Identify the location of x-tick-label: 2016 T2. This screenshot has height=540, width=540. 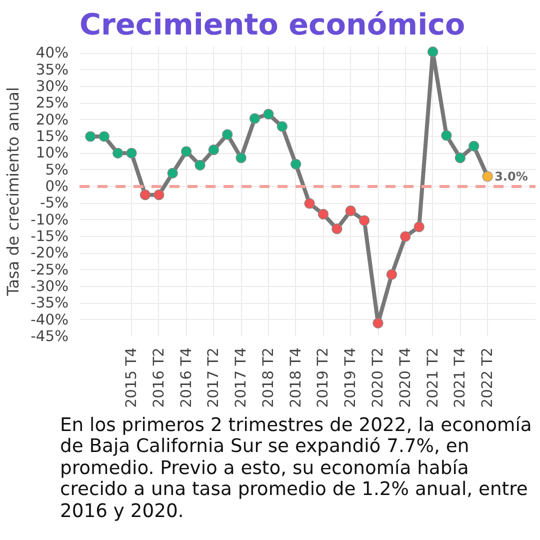
(159, 377).